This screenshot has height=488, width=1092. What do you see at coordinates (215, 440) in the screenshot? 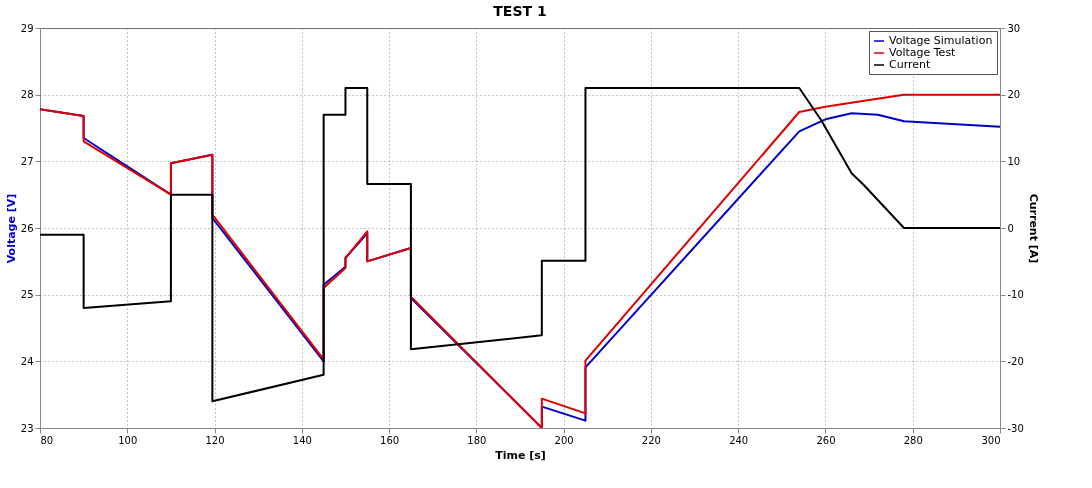
I see `x-tick-label: 120` at bounding box center [215, 440].